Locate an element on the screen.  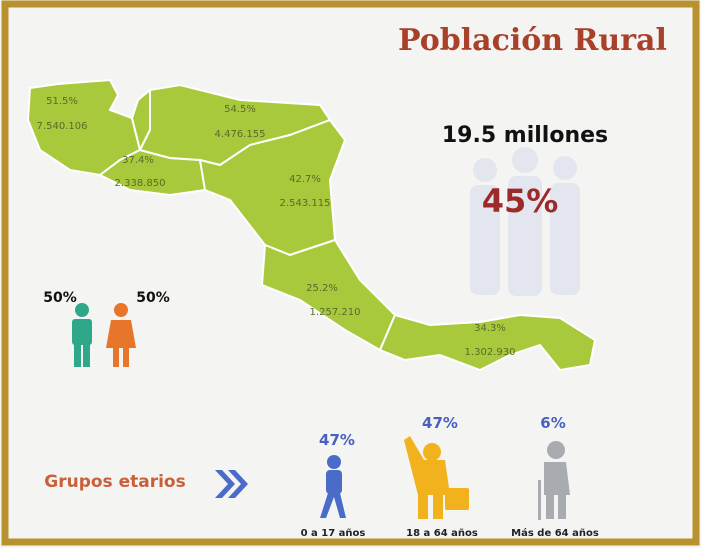
total-percent: 45% is located at coordinates (520, 201).